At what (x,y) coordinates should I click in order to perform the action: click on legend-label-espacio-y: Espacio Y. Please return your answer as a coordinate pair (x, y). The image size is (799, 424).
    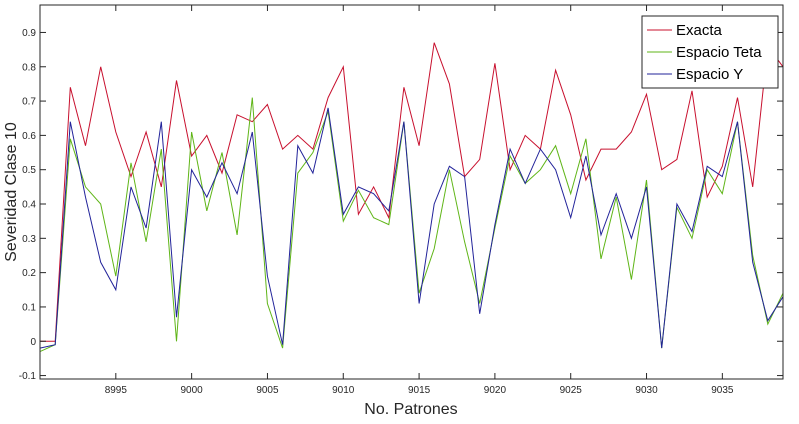
    Looking at the image, I should click on (709, 74).